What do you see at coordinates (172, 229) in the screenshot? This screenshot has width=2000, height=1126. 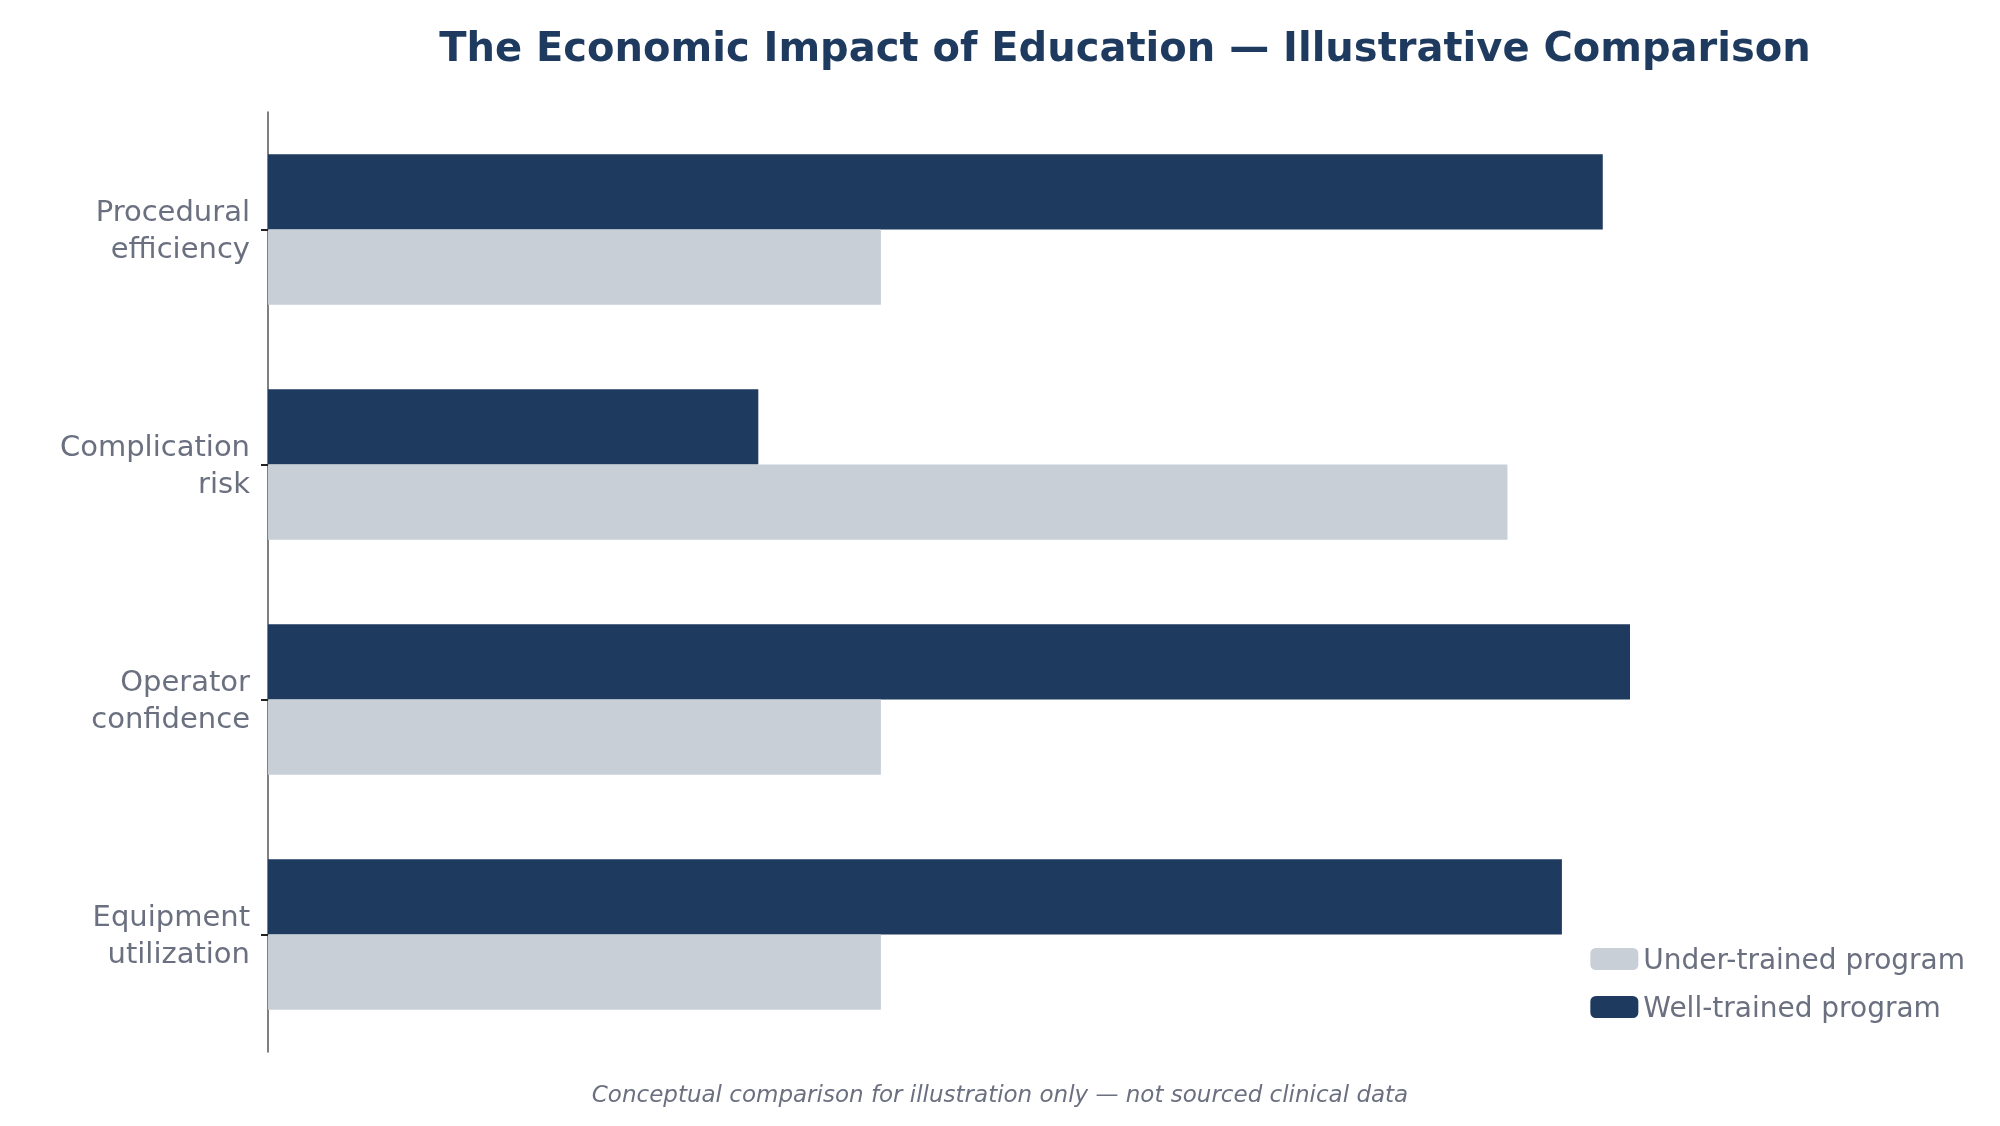 I see `y-tick-label: Procedural efficiency` at bounding box center [172, 229].